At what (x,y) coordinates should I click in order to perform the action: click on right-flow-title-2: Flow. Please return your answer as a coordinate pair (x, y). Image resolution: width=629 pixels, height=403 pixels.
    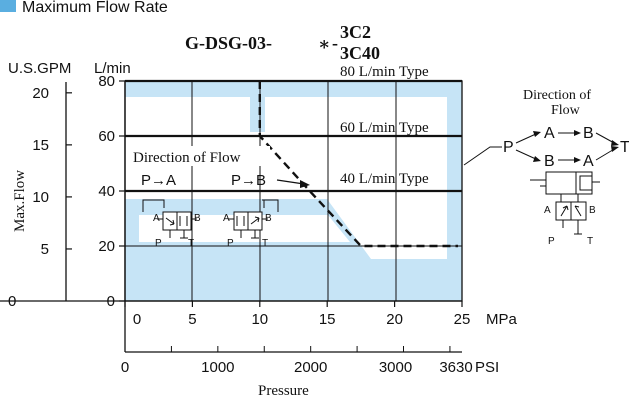
    Looking at the image, I should click on (566, 110).